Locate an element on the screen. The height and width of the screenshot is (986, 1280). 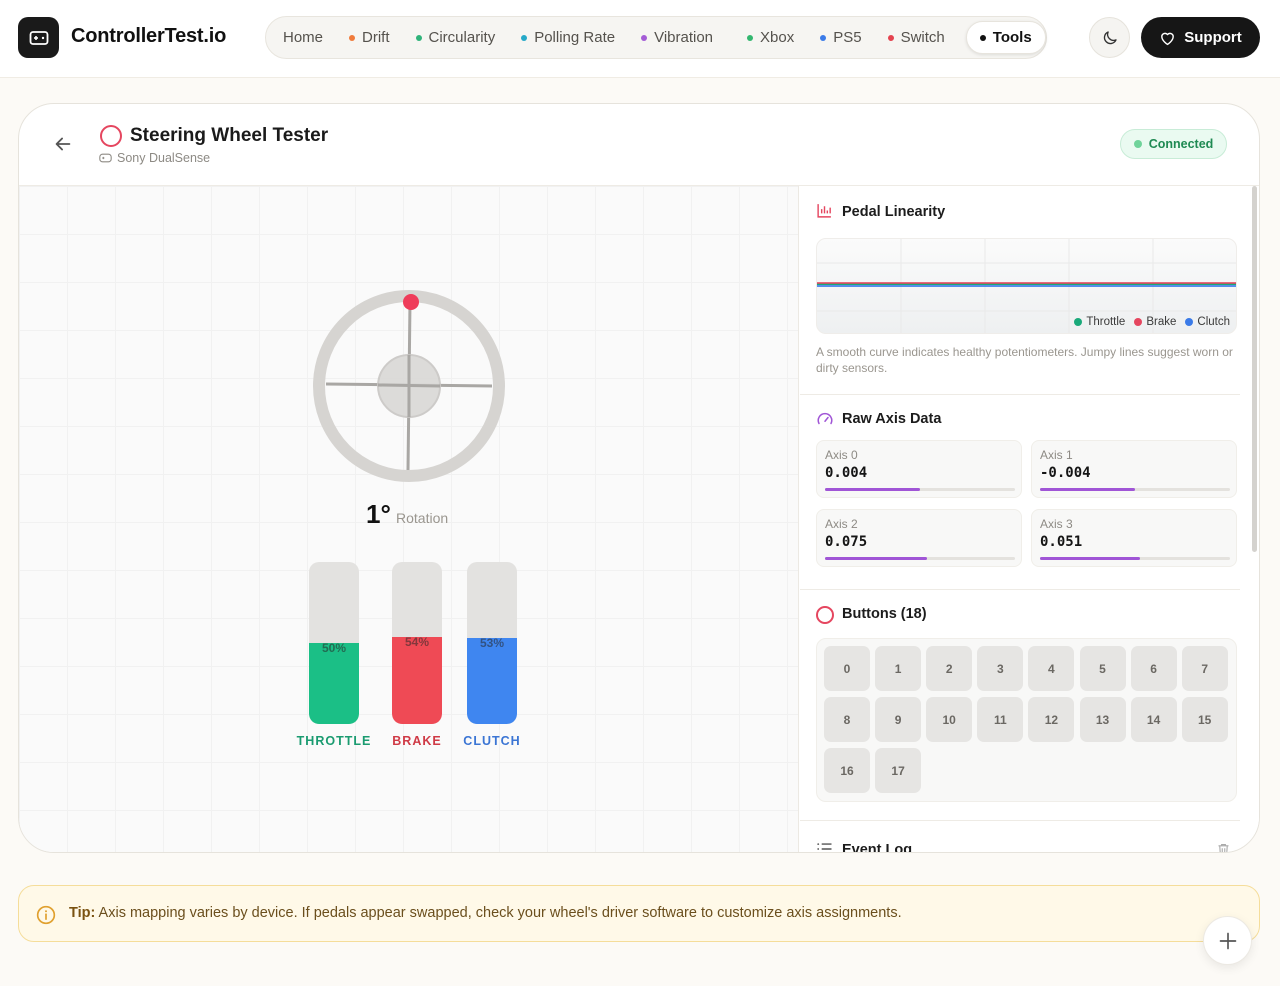
axis-card: Axis 1 -0.004 is located at coordinates (1134, 469).